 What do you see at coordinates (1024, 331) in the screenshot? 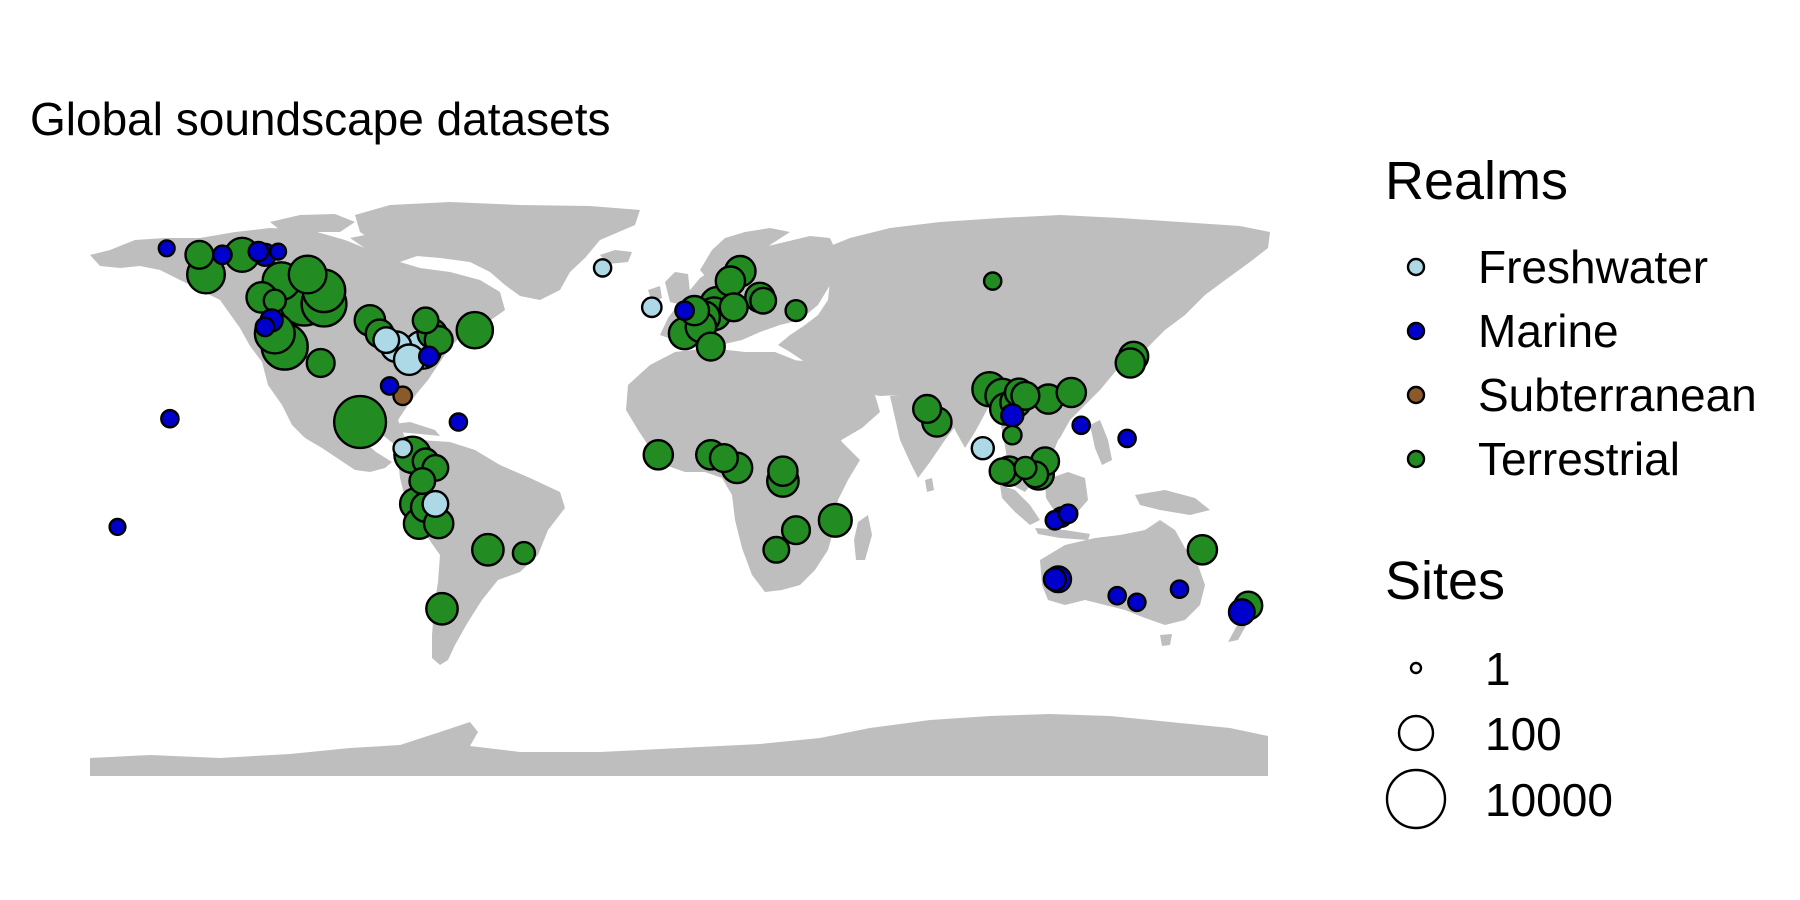
I see `land-asia` at bounding box center [1024, 331].